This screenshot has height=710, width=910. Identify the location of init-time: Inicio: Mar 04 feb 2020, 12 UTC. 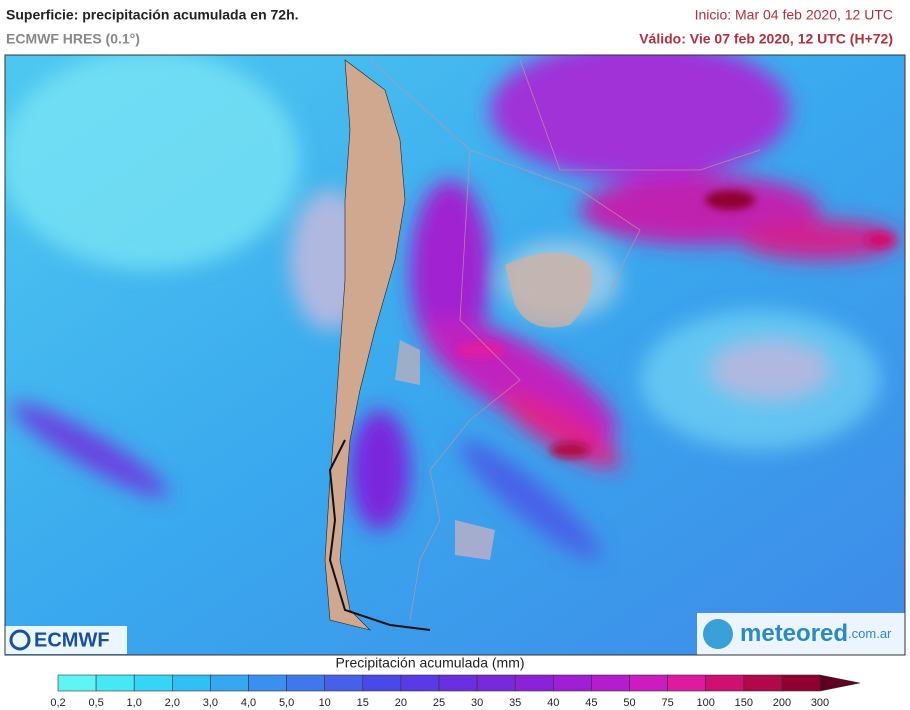
(794, 15).